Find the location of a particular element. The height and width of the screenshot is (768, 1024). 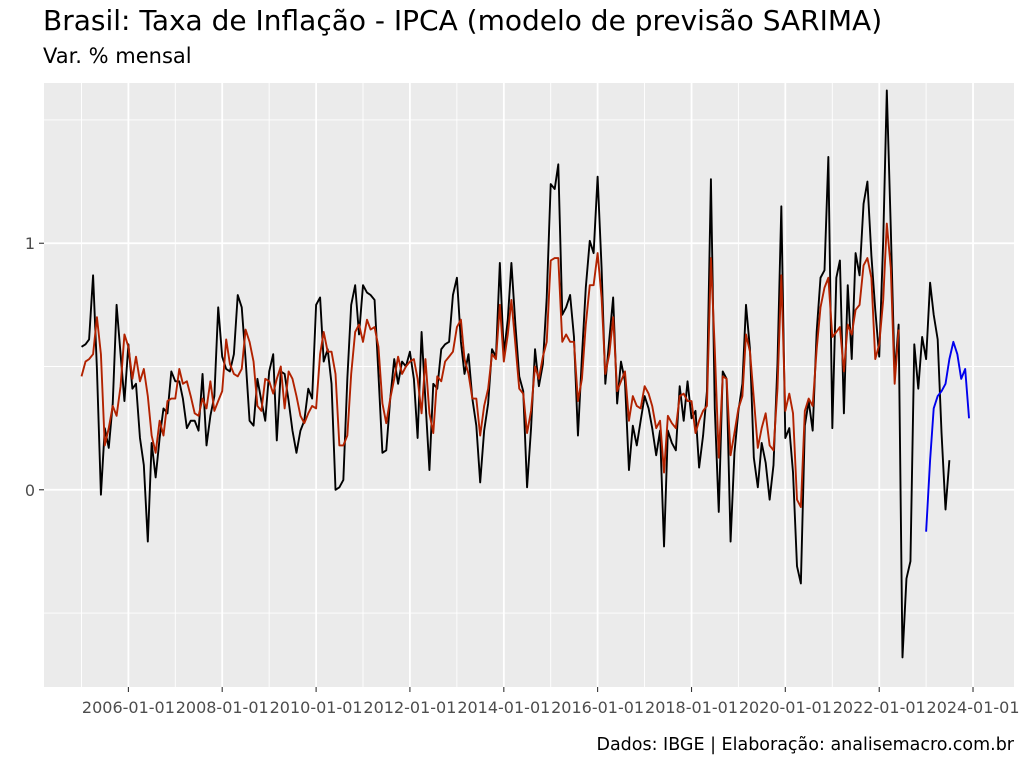

y-tick-label: 1 is located at coordinates (30, 243).